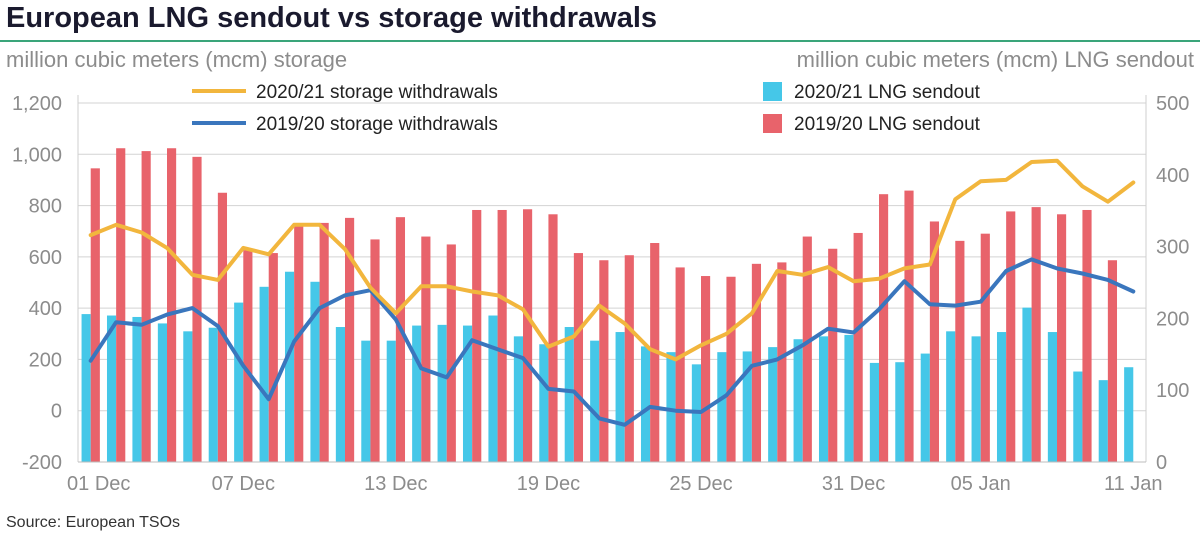 The width and height of the screenshot is (1200, 538). What do you see at coordinates (1172, 104) in the screenshot?
I see `y-right-tick-label: 500` at bounding box center [1172, 104].